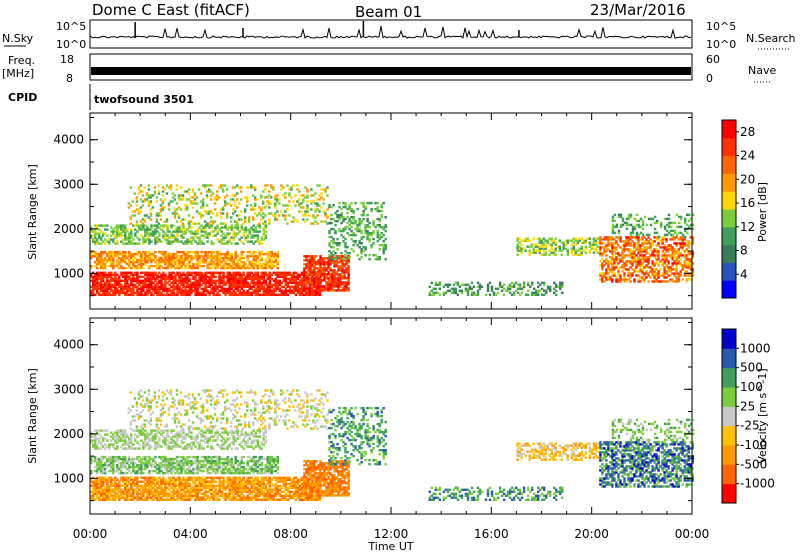 This screenshot has width=800, height=554. What do you see at coordinates (388, 12) in the screenshot?
I see `beam-title: Beam 01` at bounding box center [388, 12].